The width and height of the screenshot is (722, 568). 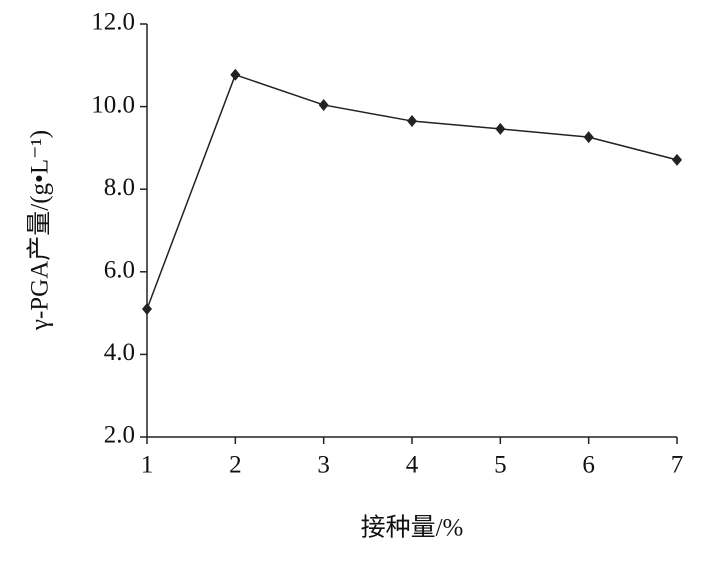 I want to click on y-tick-label: 2.0, so click(x=119, y=435).